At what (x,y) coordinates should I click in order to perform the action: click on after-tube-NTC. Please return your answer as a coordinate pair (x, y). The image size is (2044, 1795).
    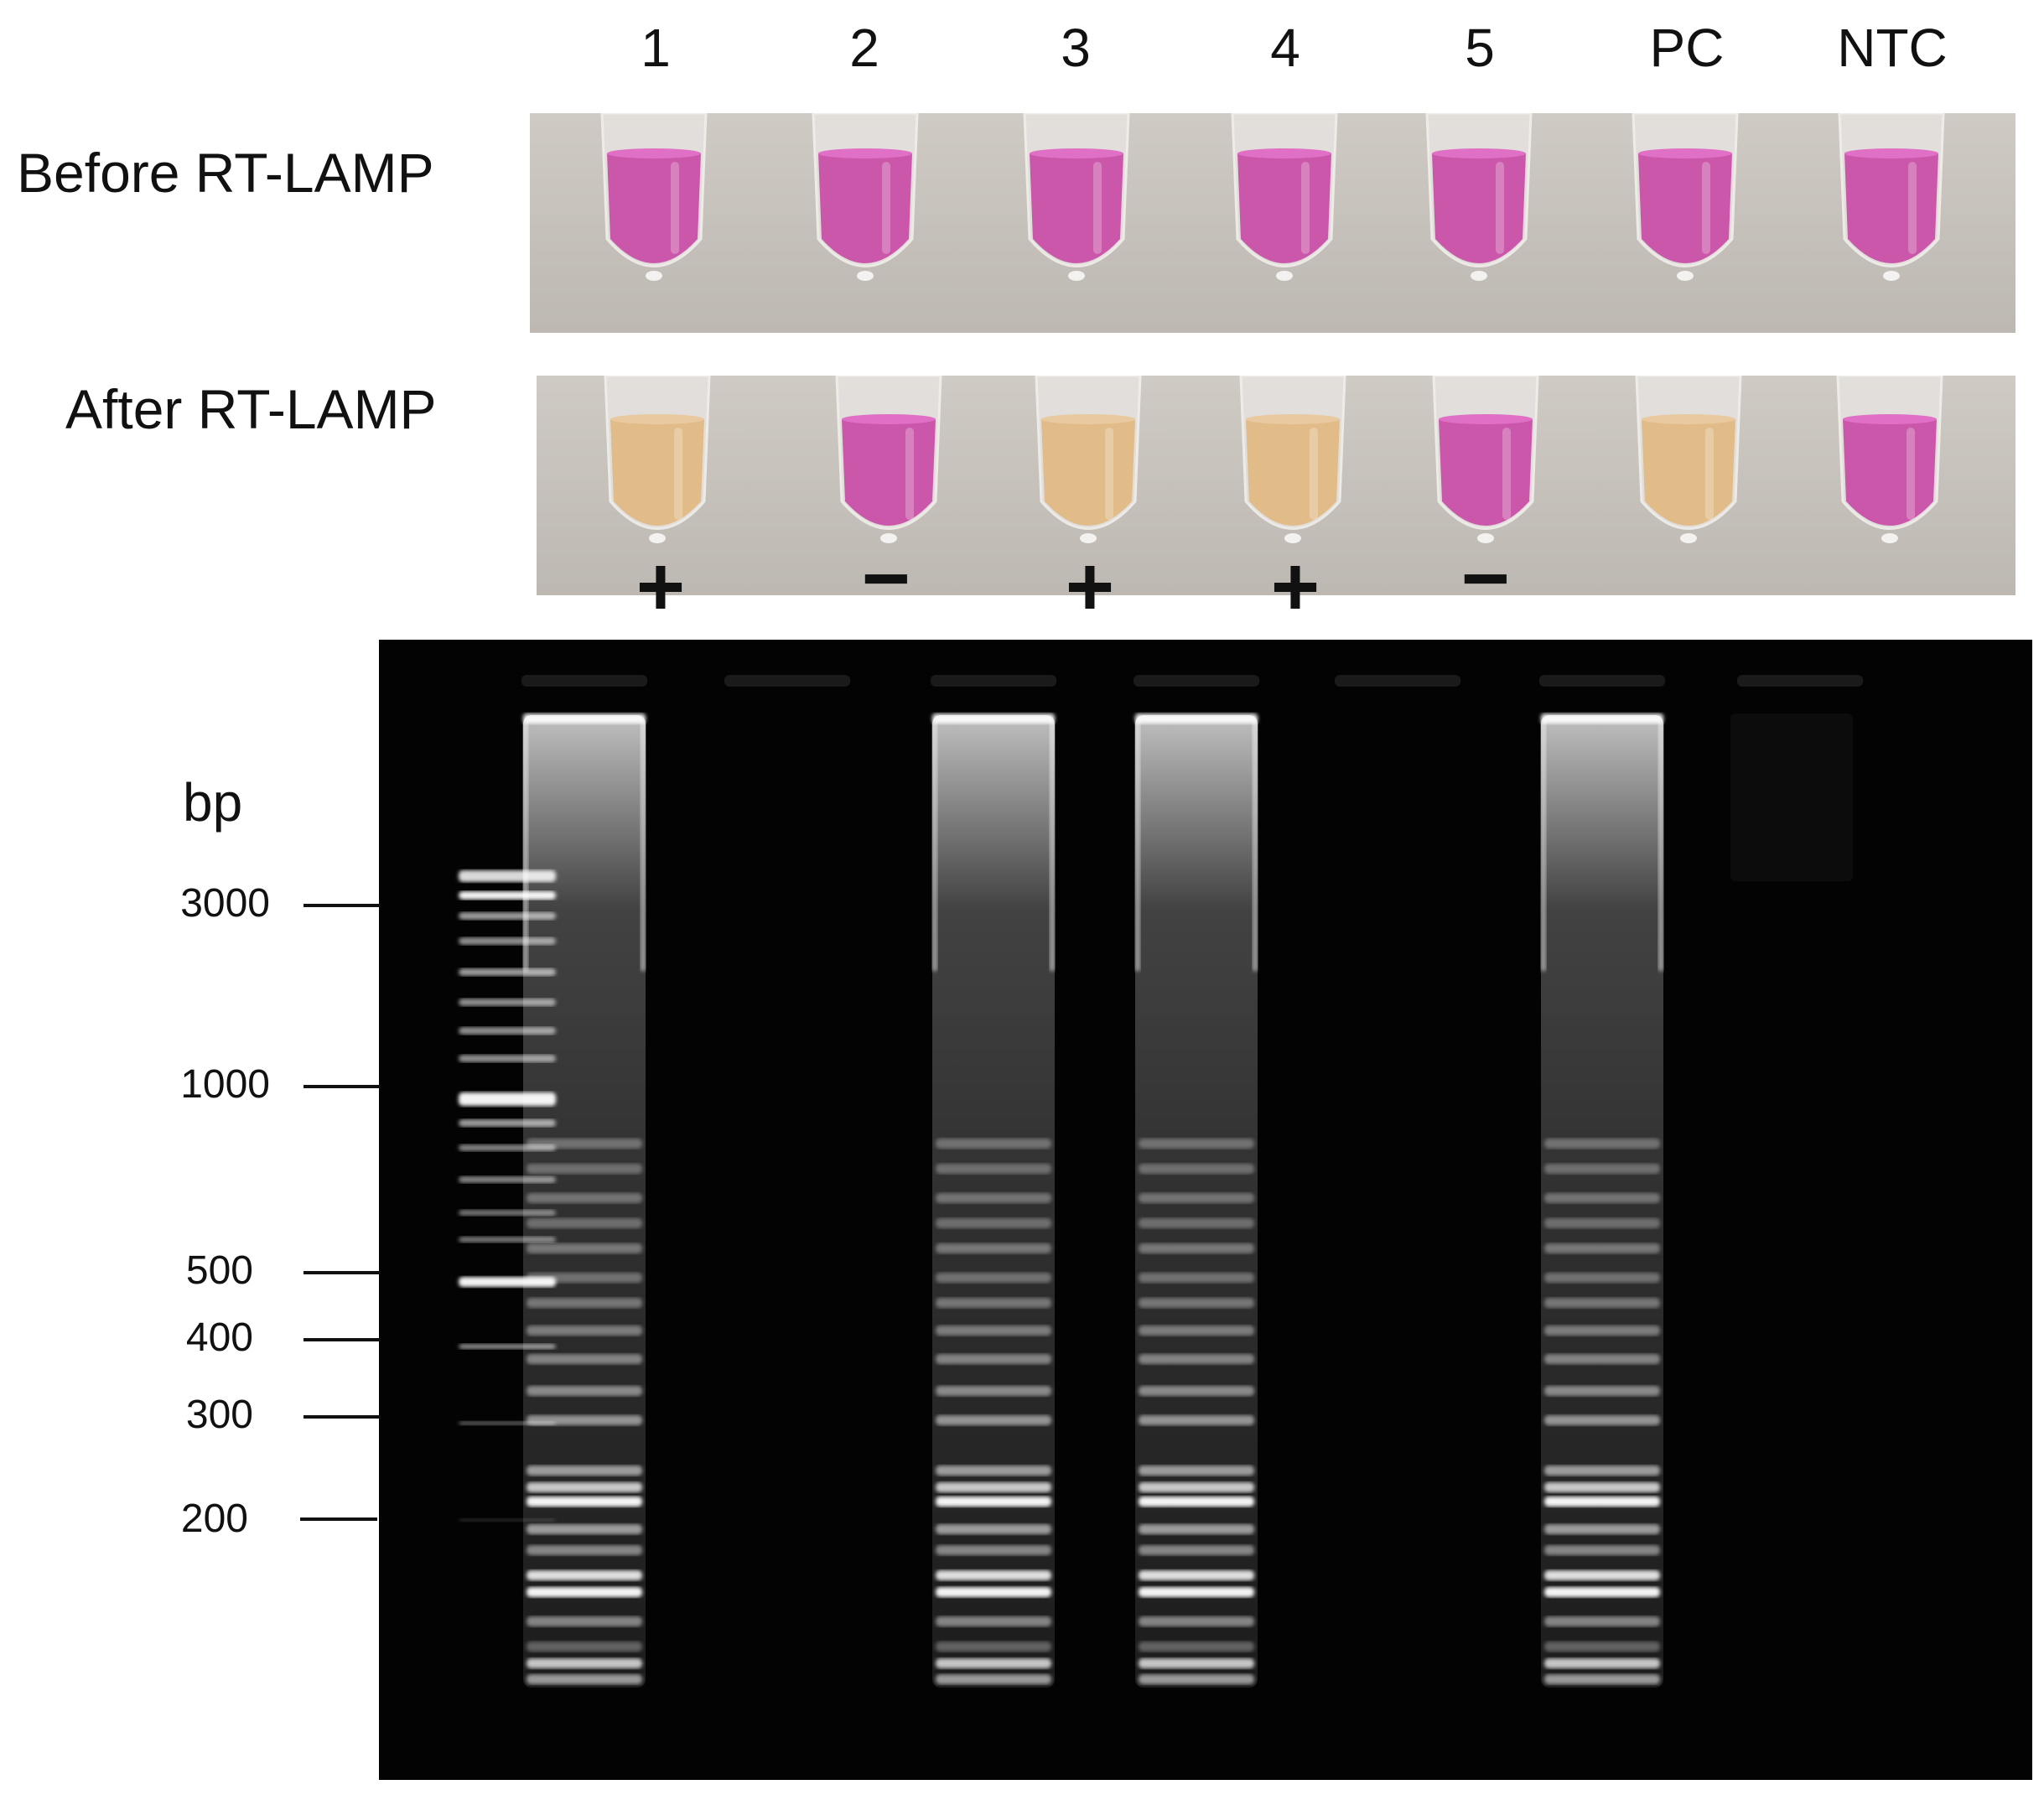
    Looking at the image, I should click on (1889, 459).